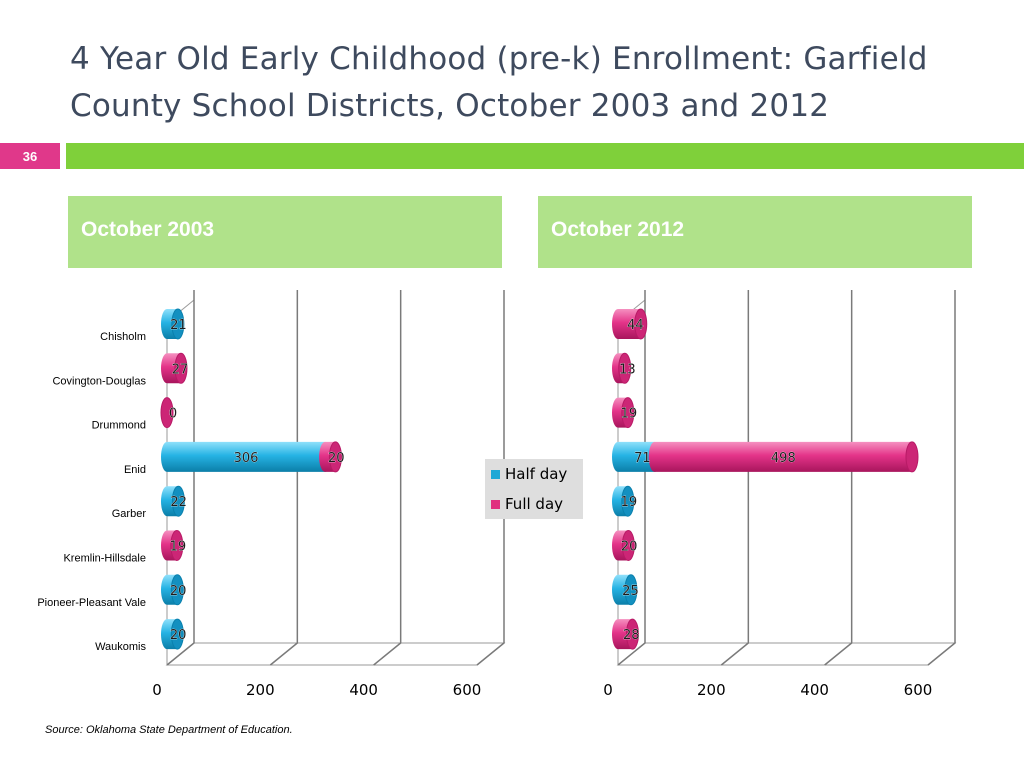  I want to click on data-label-2003-drummond-full-day: 0, so click(173, 414).